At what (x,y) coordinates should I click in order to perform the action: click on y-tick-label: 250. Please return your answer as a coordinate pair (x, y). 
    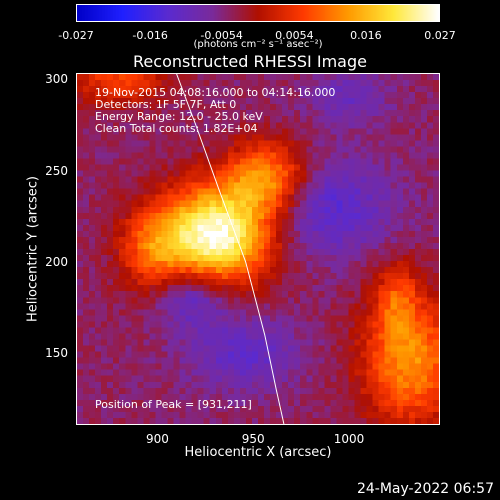
    Looking at the image, I should click on (56, 170).